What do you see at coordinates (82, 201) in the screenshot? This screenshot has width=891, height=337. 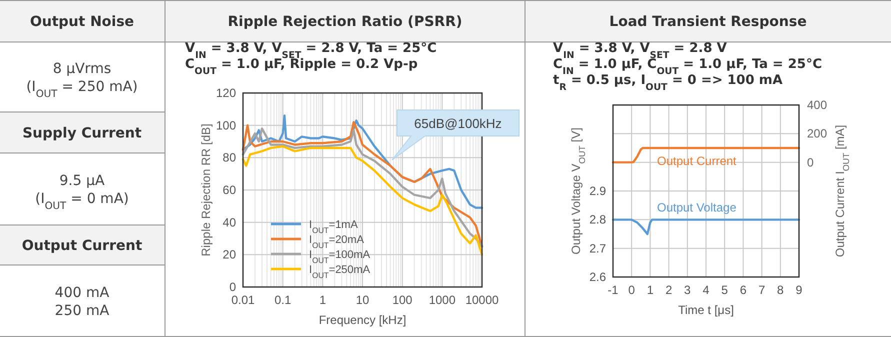 I see `text: (I$_{OUT}$ = 0 mA)` at bounding box center [82, 201].